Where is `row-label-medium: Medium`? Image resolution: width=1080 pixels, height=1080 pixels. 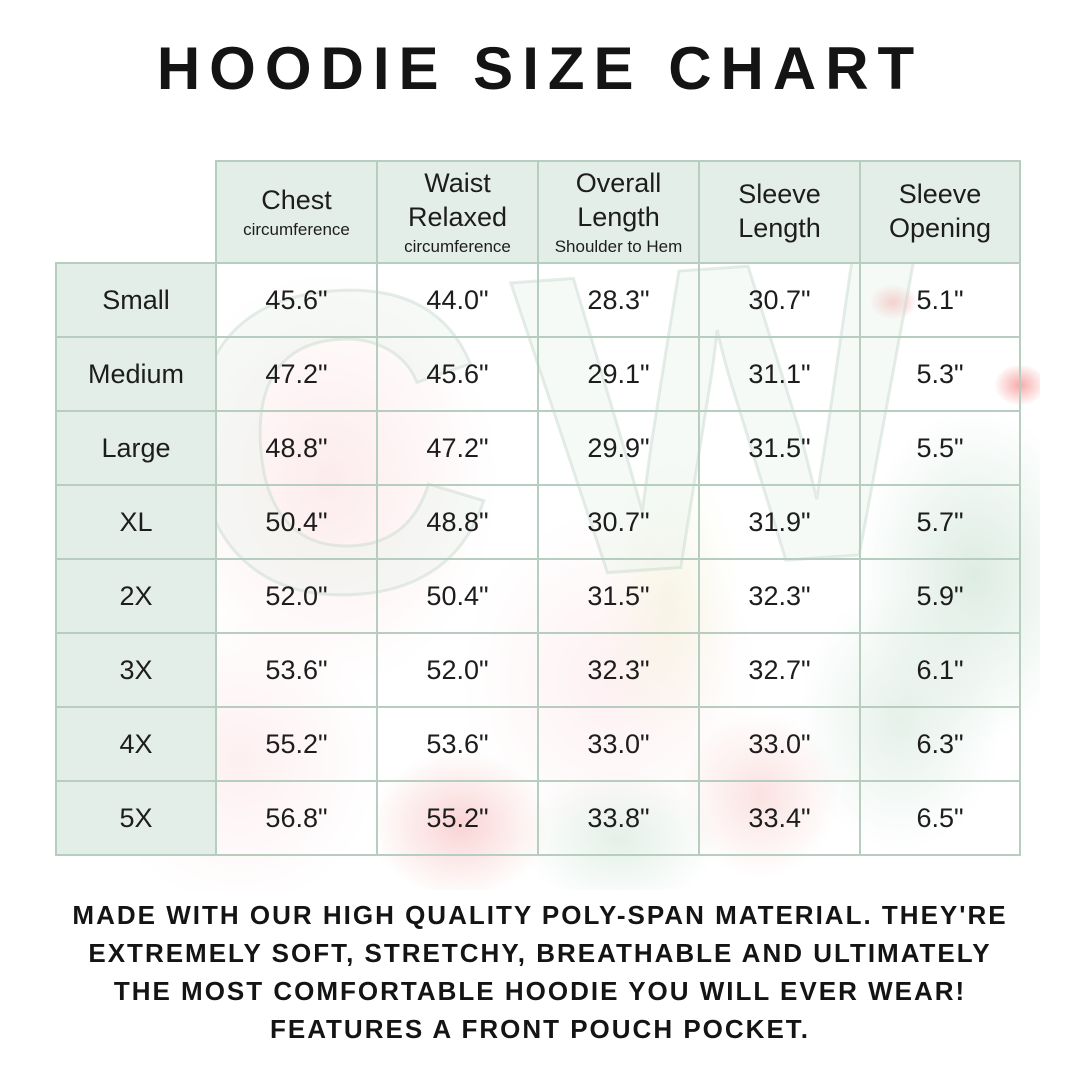 row-label-medium: Medium is located at coordinates (136, 374).